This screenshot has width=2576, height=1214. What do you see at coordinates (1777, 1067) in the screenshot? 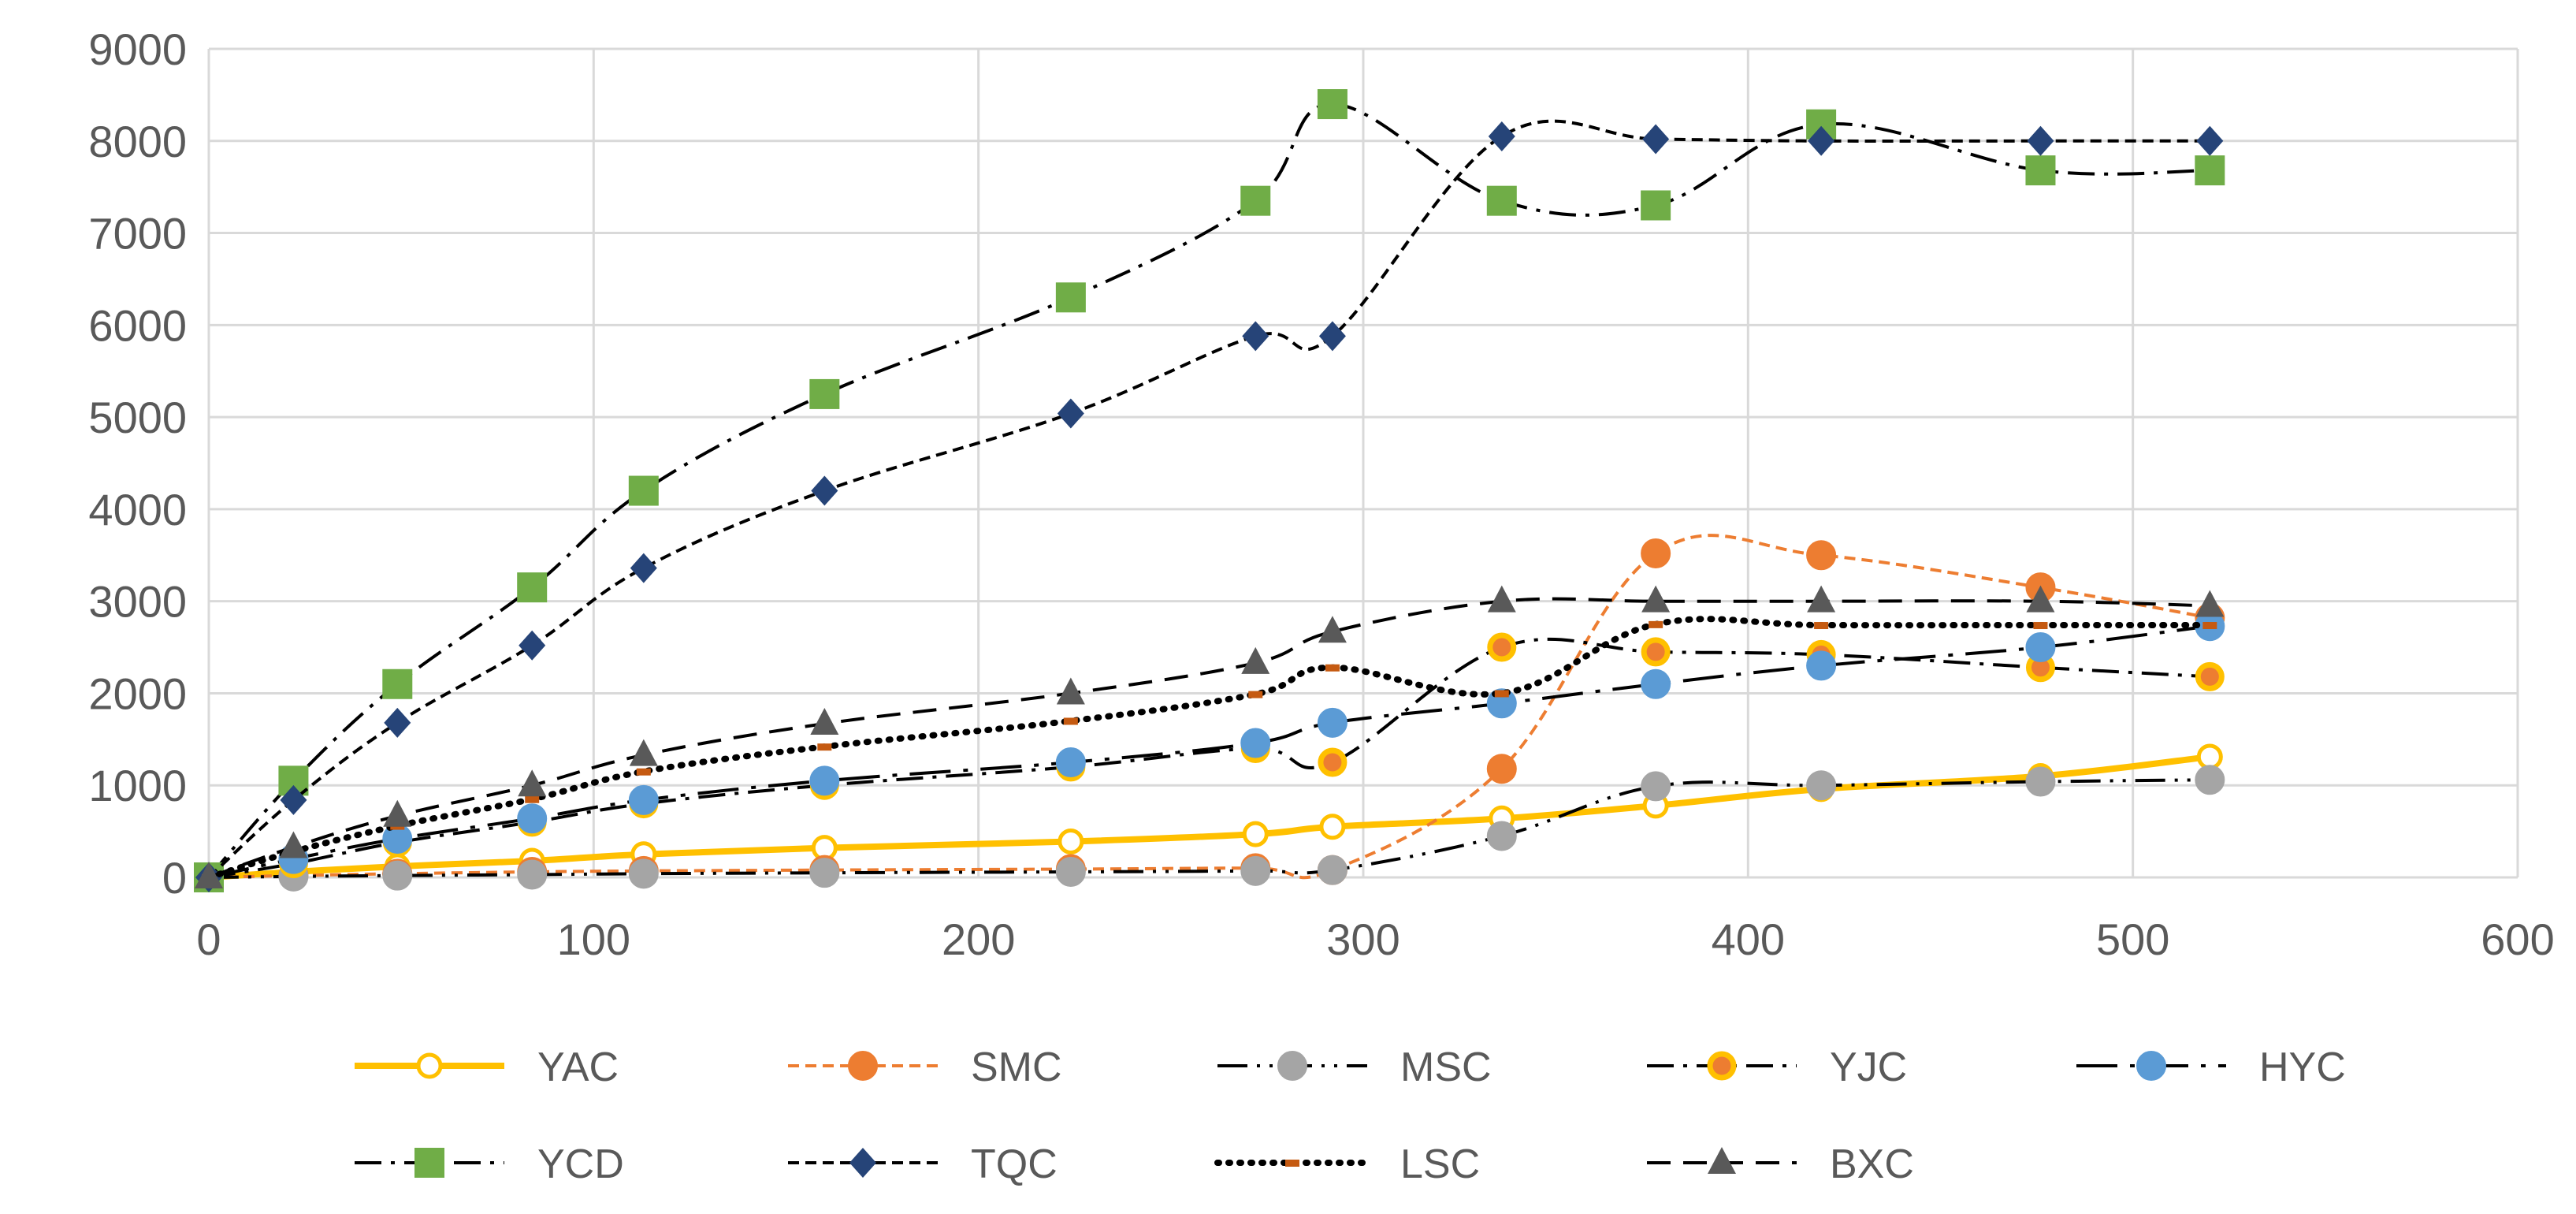
I see `legend-item-yjc: YJC` at bounding box center [1777, 1067].